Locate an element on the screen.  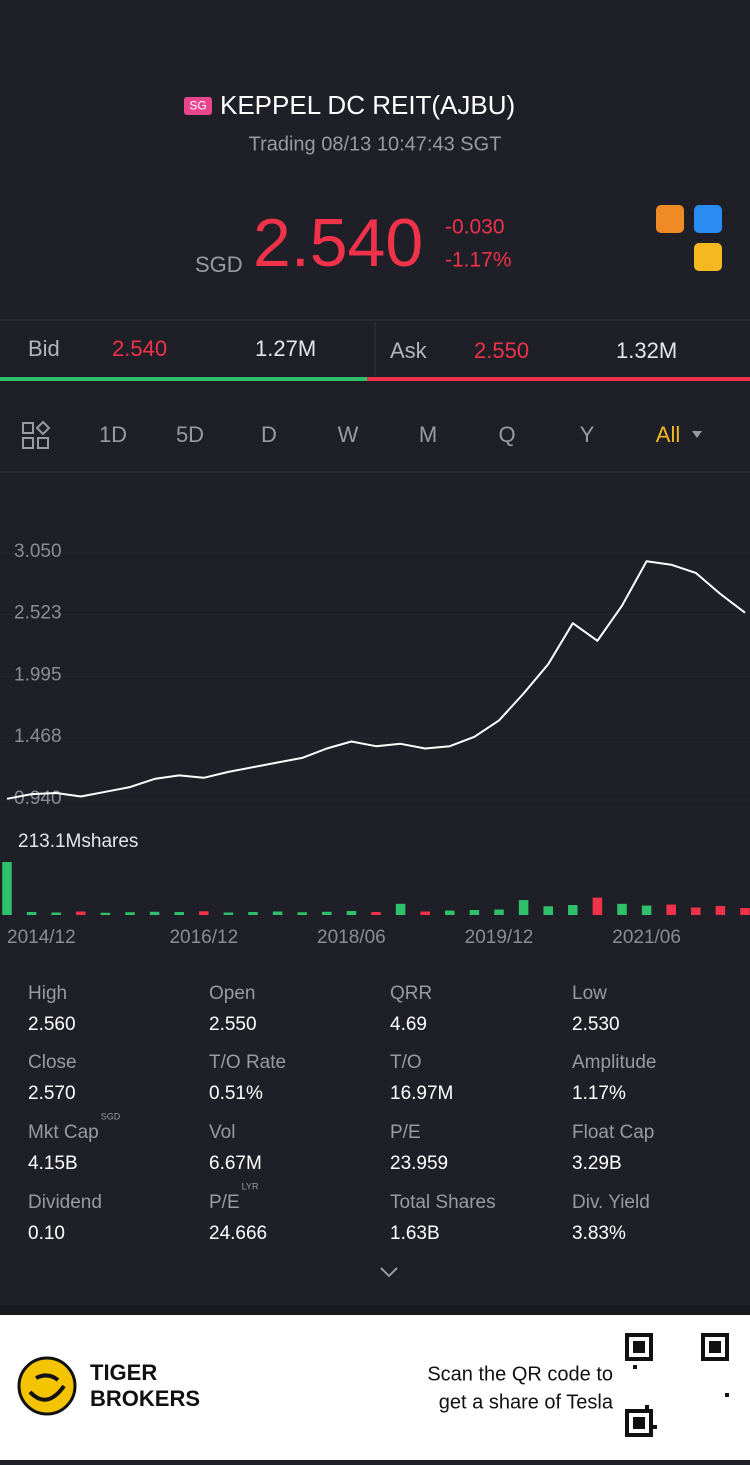
stat-label: Float Cap is located at coordinates (613, 1132).